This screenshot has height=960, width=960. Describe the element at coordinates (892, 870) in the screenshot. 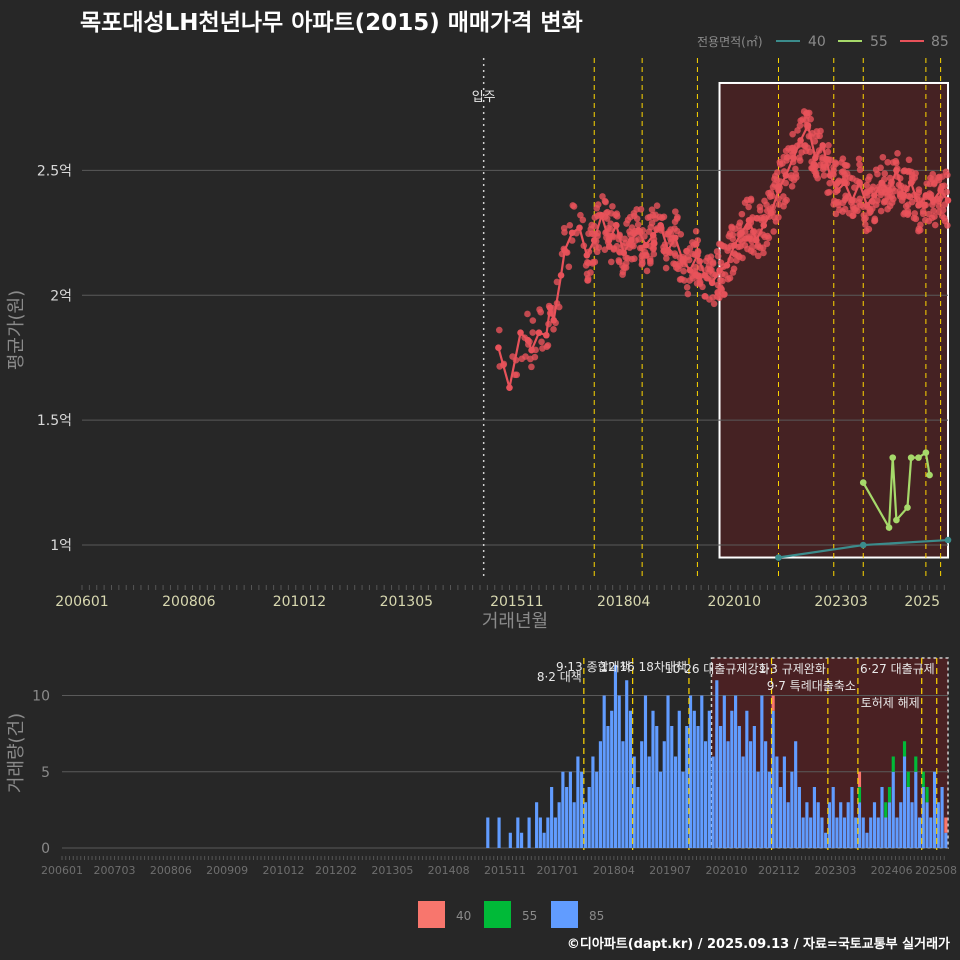

I see `bottom-x-tick-label: 202406` at that location.